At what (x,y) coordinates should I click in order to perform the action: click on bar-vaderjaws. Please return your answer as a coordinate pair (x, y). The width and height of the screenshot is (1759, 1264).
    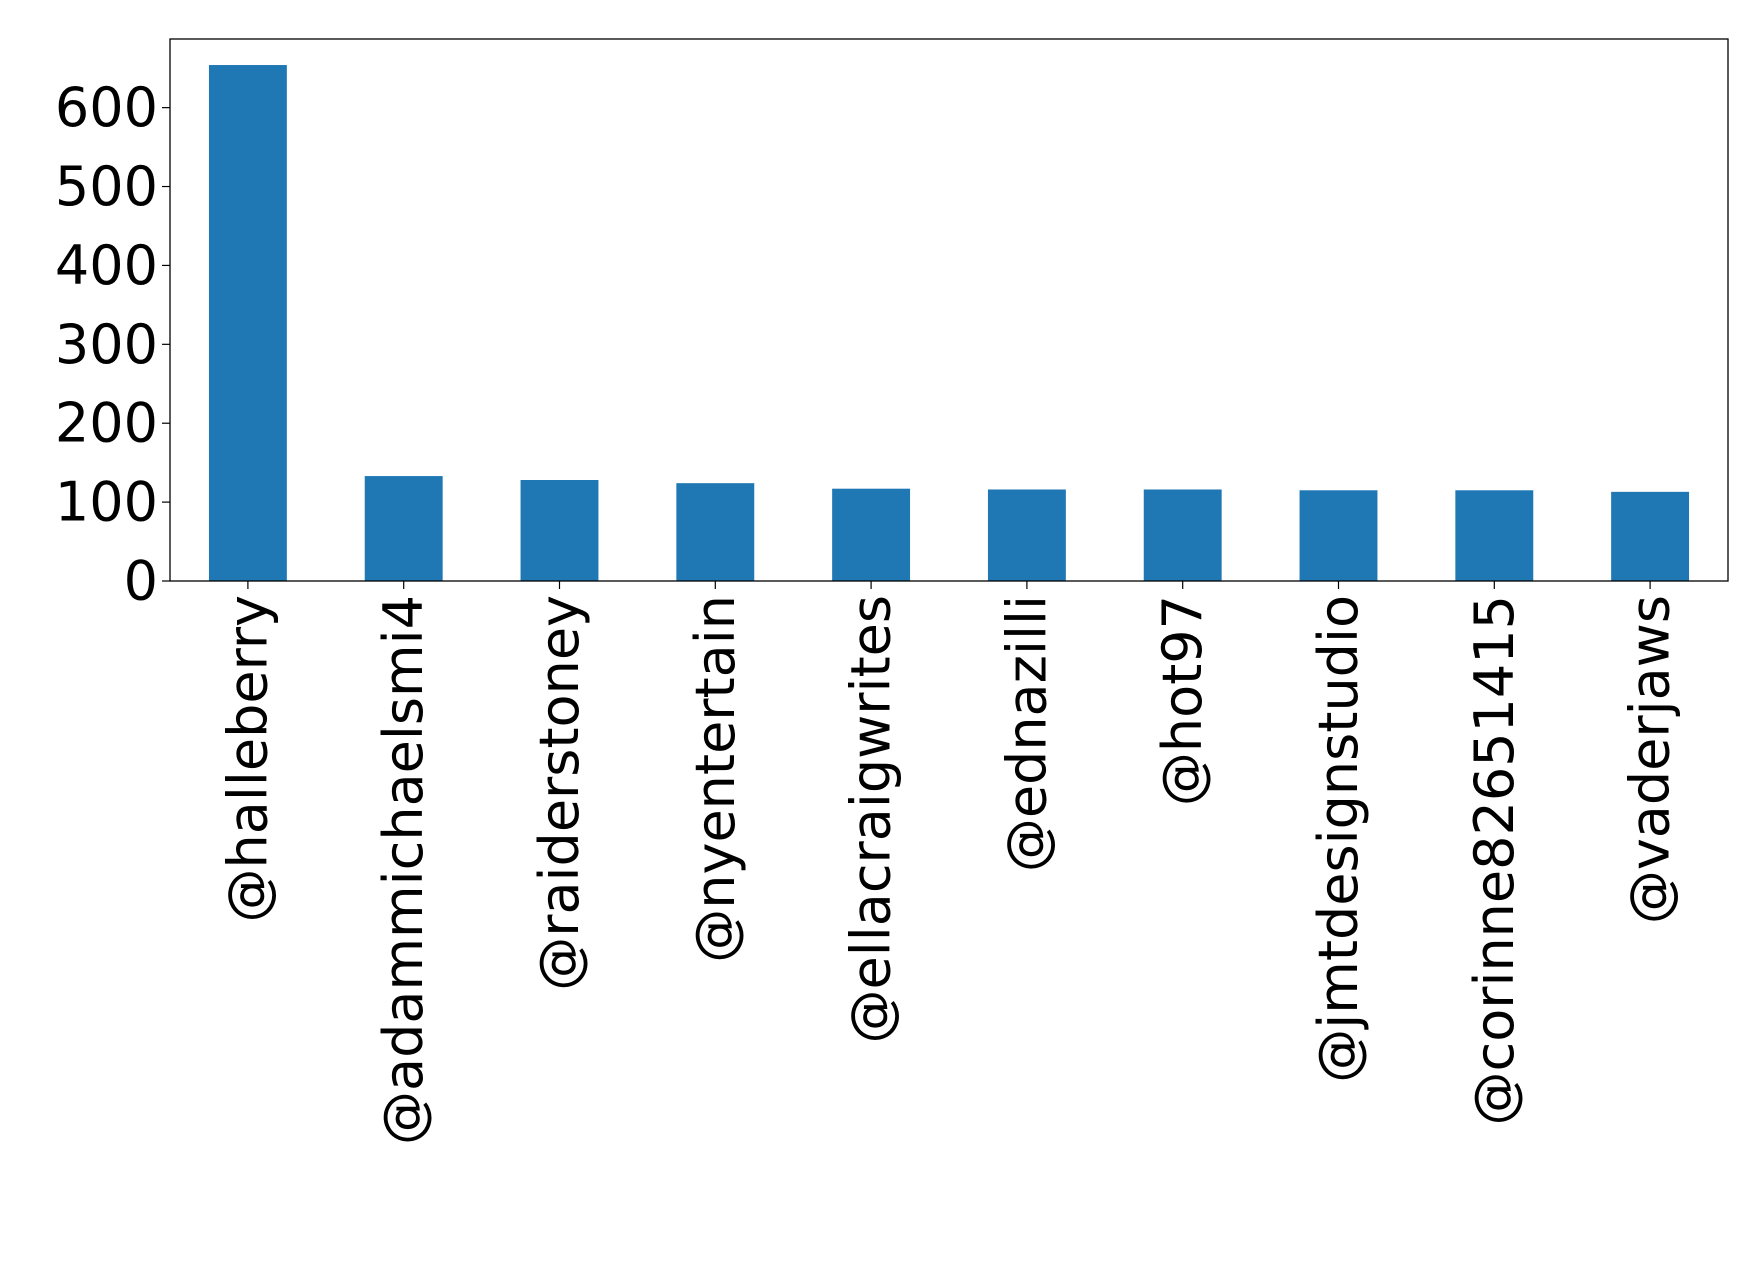
    Looking at the image, I should click on (1650, 536).